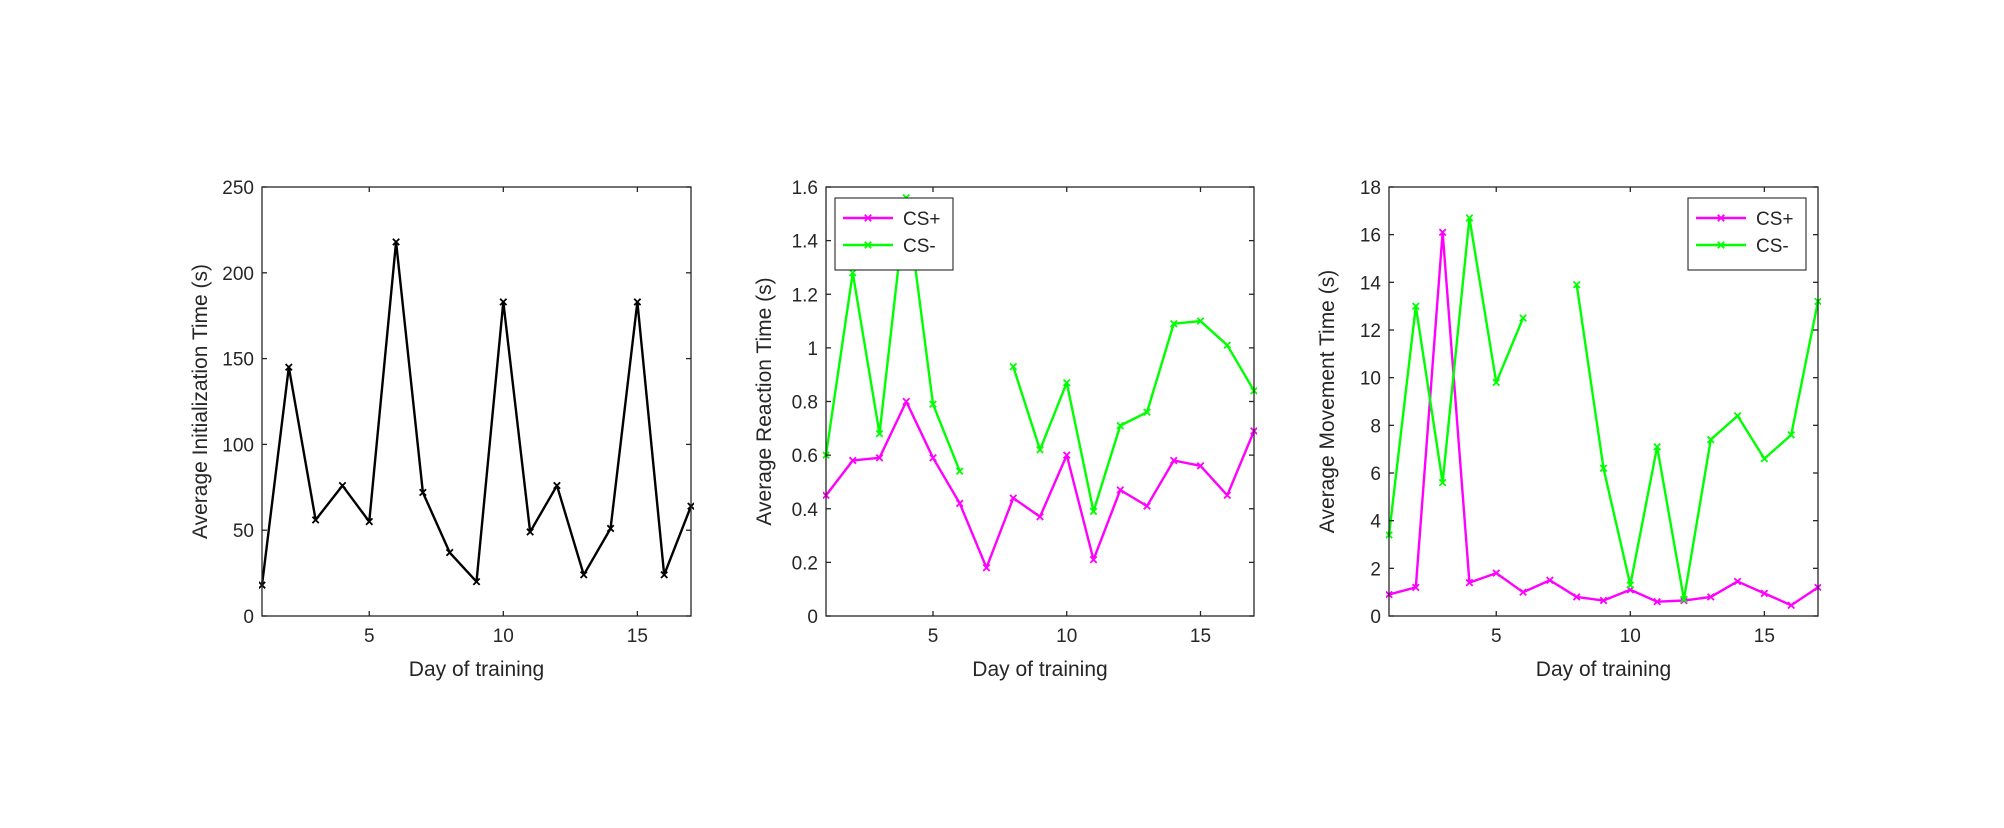 This screenshot has width=2004, height=828. What do you see at coordinates (1371, 283) in the screenshot?
I see `y-tick-label: 14` at bounding box center [1371, 283].